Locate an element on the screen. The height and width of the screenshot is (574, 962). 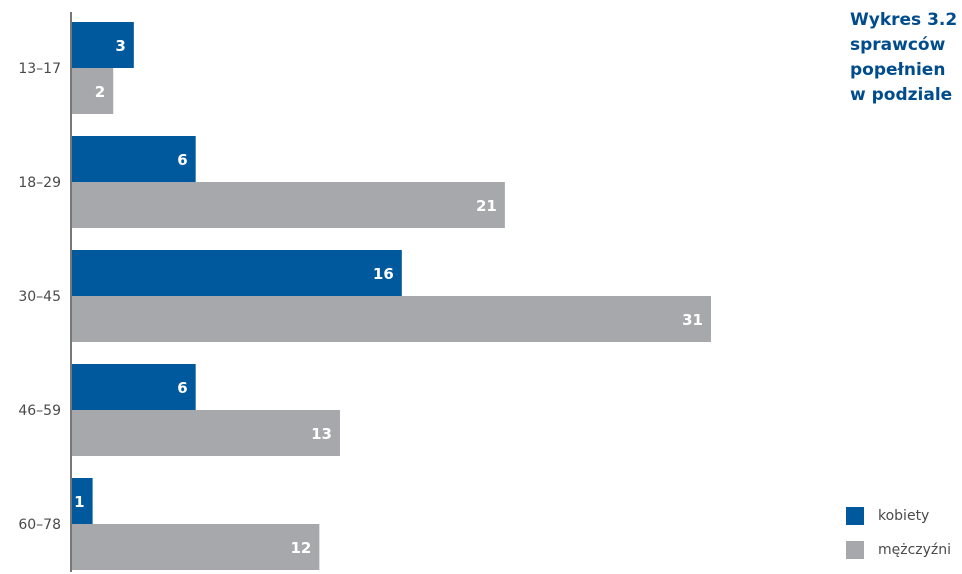
legend: kobiety mężczyźni is located at coordinates (898, 540).